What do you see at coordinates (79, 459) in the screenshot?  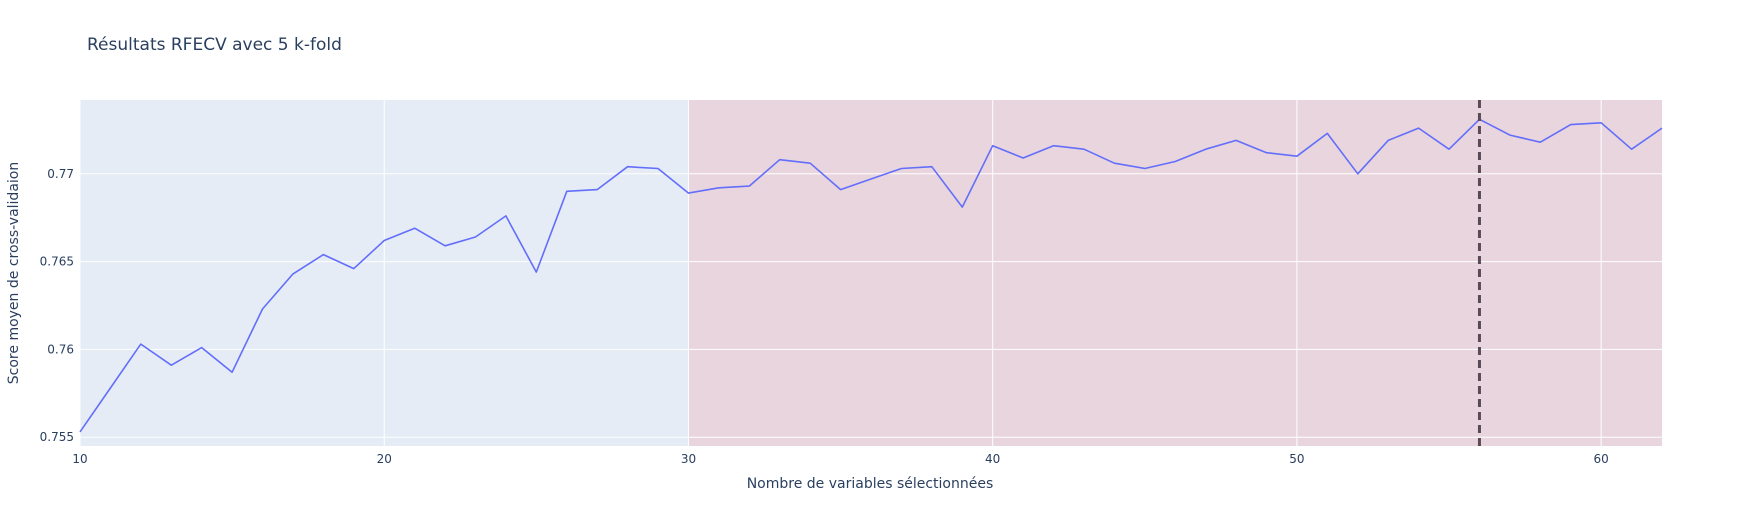 I see `x-tick-label: 10` at bounding box center [79, 459].